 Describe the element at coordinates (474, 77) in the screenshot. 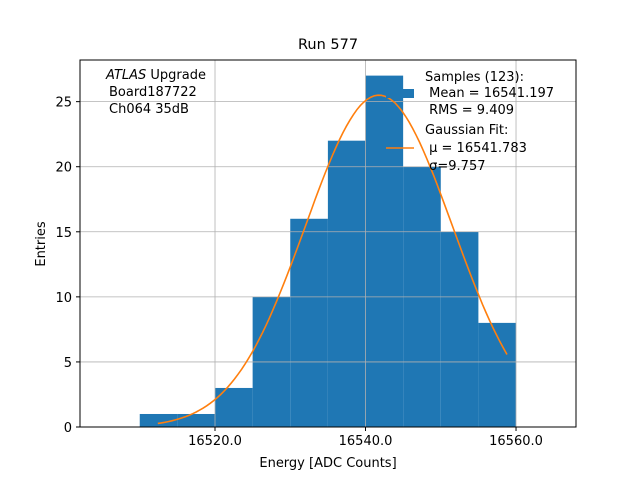

I see `legend-samples-title: Samples (123):` at that location.